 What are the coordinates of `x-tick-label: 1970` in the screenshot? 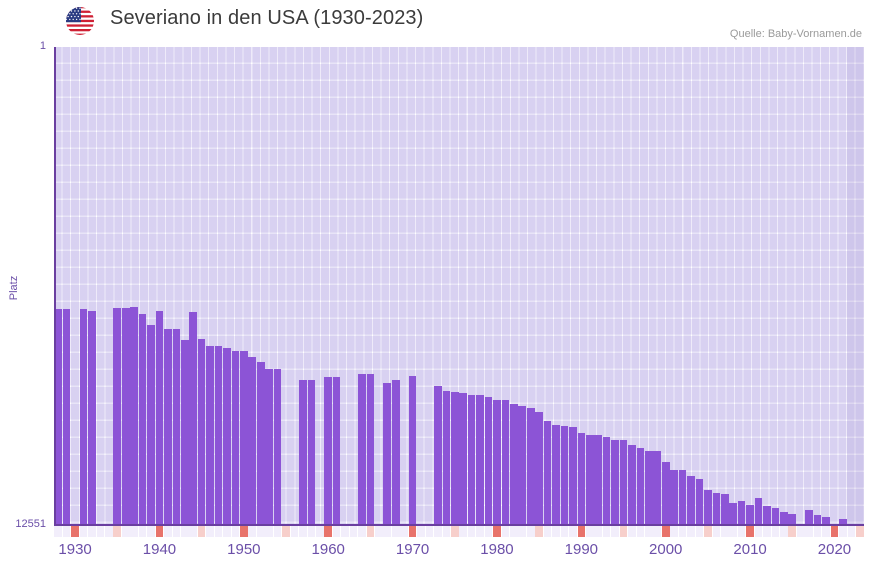 It's located at (412, 549).